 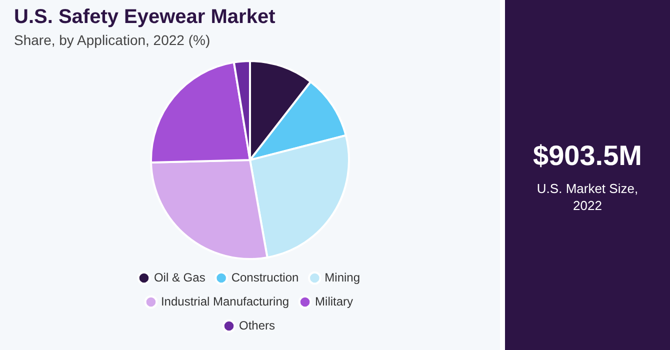 I want to click on legend-label: Others, so click(x=257, y=325).